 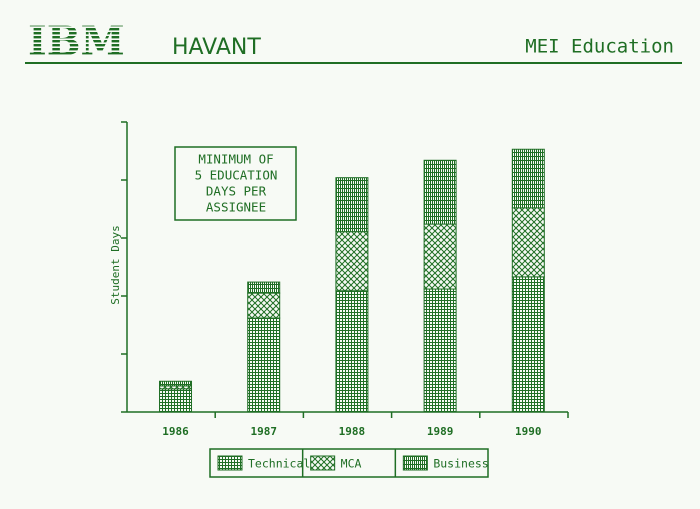 What do you see at coordinates (352, 431) in the screenshot?
I see `x-tick-label: 1988` at bounding box center [352, 431].